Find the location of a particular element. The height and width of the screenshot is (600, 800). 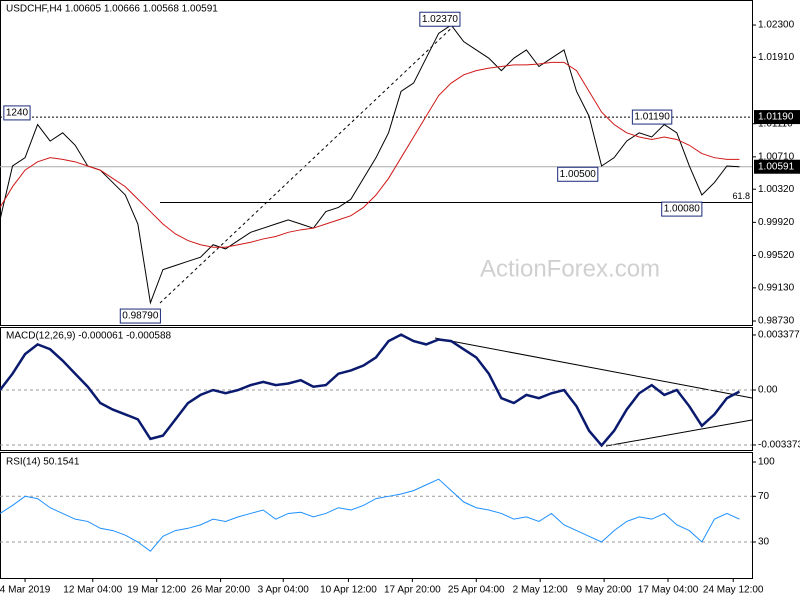

y-tick-label: 1.02300 is located at coordinates (776, 25).